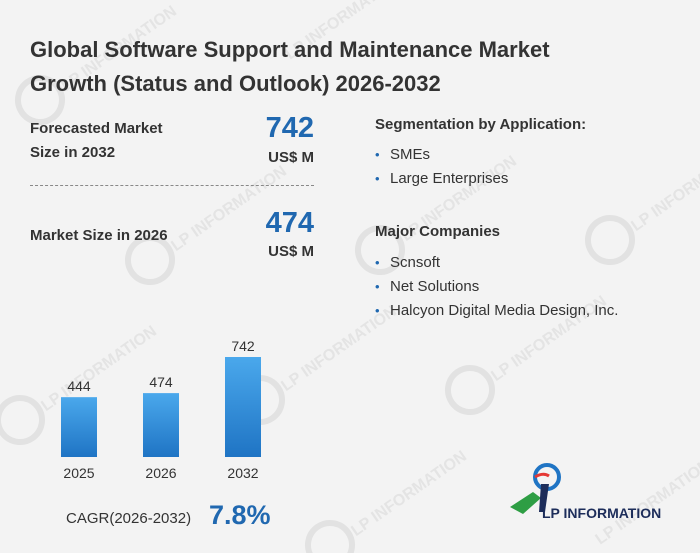  What do you see at coordinates (441, 155) in the screenshot?
I see `list-item: • SMEs` at bounding box center [441, 155].